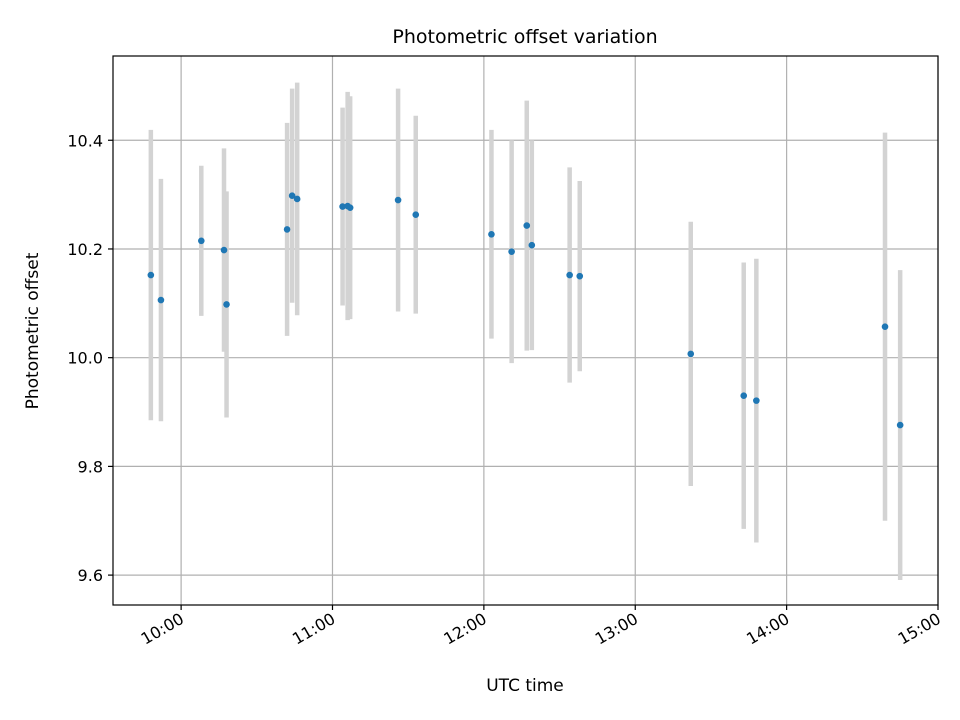 The height and width of the screenshot is (720, 960). What do you see at coordinates (85, 358) in the screenshot?
I see `y-tick-label: 10.0` at bounding box center [85, 358].